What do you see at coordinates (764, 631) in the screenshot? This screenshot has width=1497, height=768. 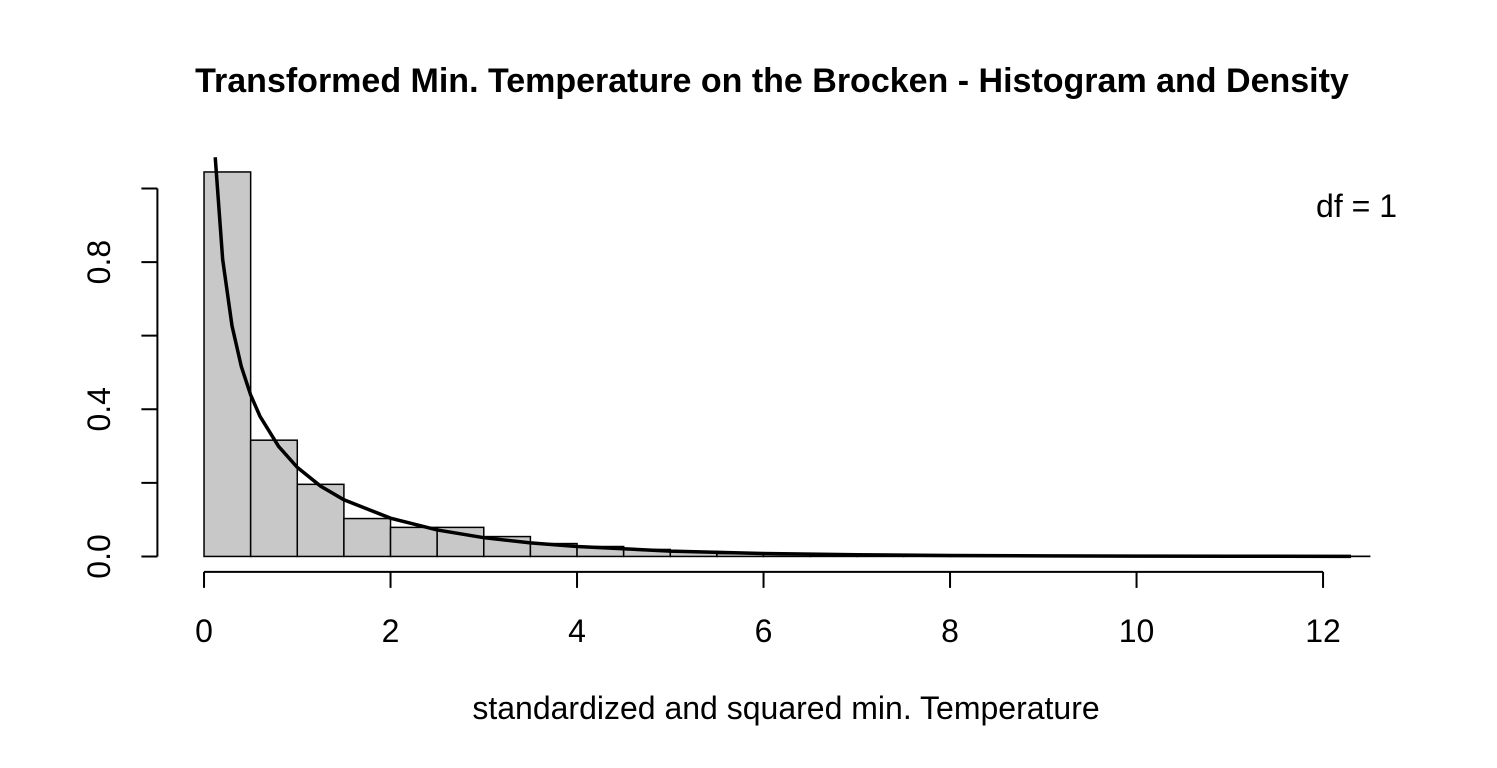 I see `x-tick-label: 6` at bounding box center [764, 631].